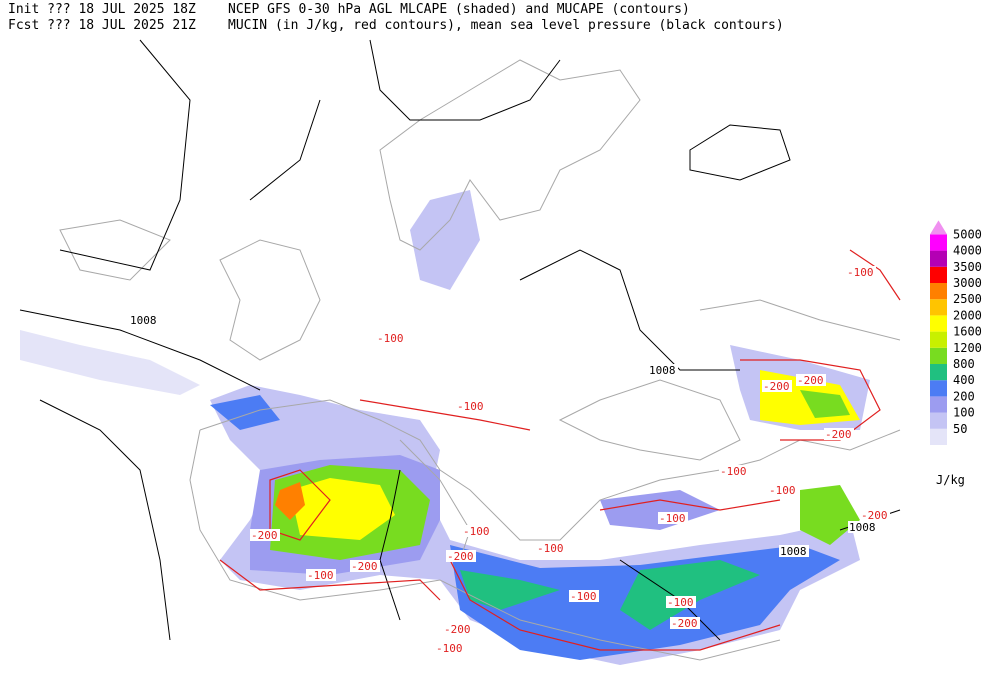 The image size is (1000, 680). What do you see at coordinates (964, 413) in the screenshot?
I see `colorbar-label: 100` at bounding box center [964, 413].